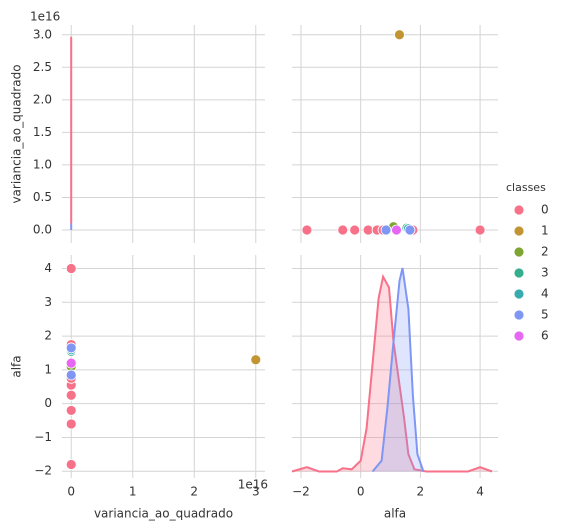 This screenshot has height=529, width=565. Describe the element at coordinates (45, 17) in the screenshot. I see `y-offset-label: 1e16` at that location.